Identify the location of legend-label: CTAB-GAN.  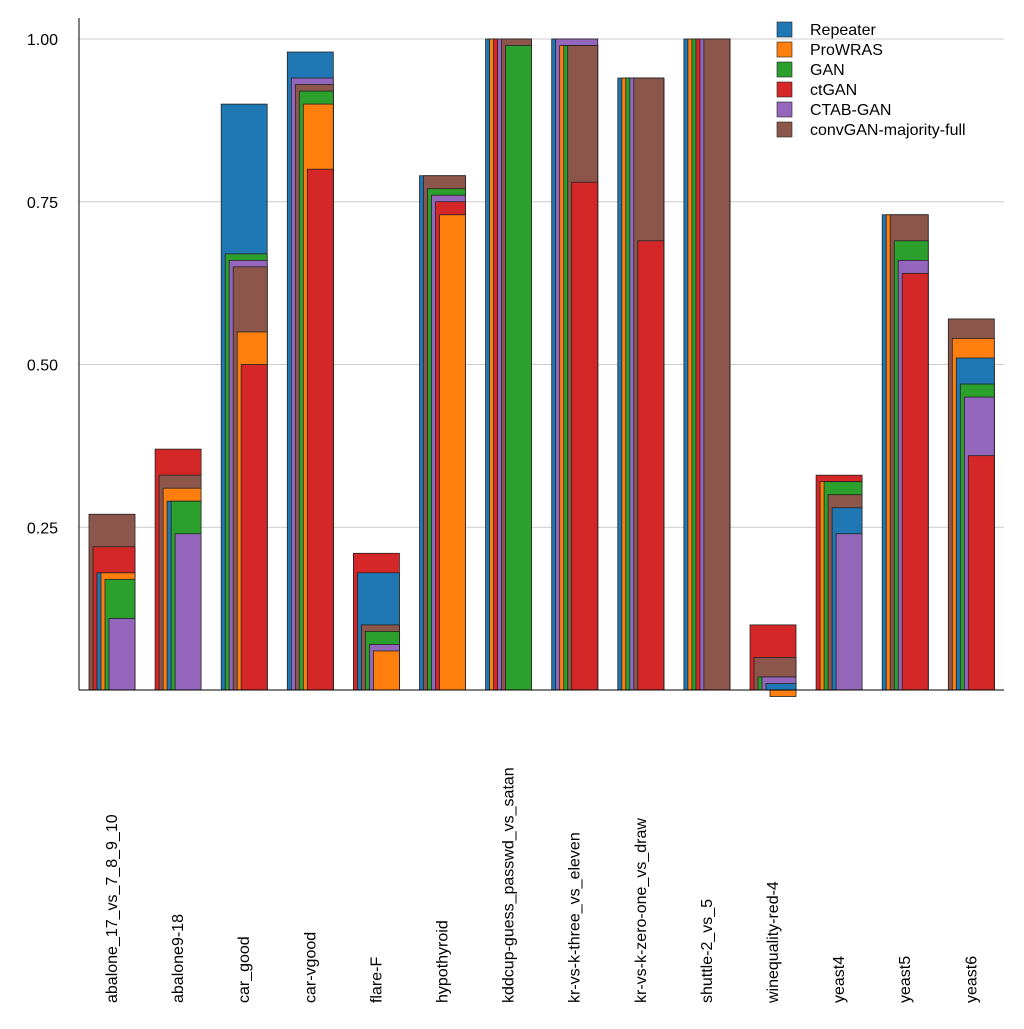
(850, 110).